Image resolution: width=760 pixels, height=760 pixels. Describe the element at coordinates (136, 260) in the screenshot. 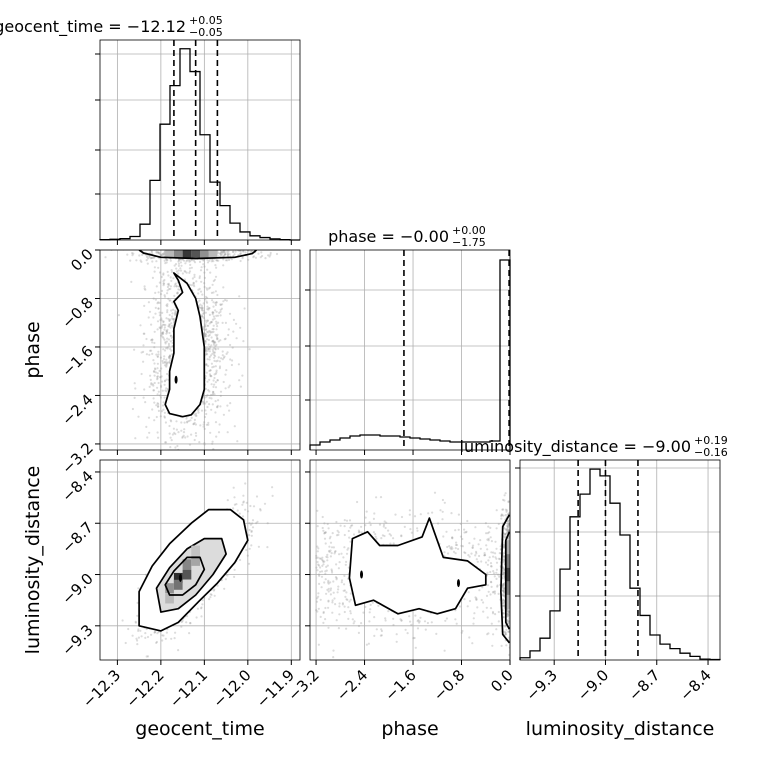

I see `scatter-phase-geocent-point-1931` at that location.